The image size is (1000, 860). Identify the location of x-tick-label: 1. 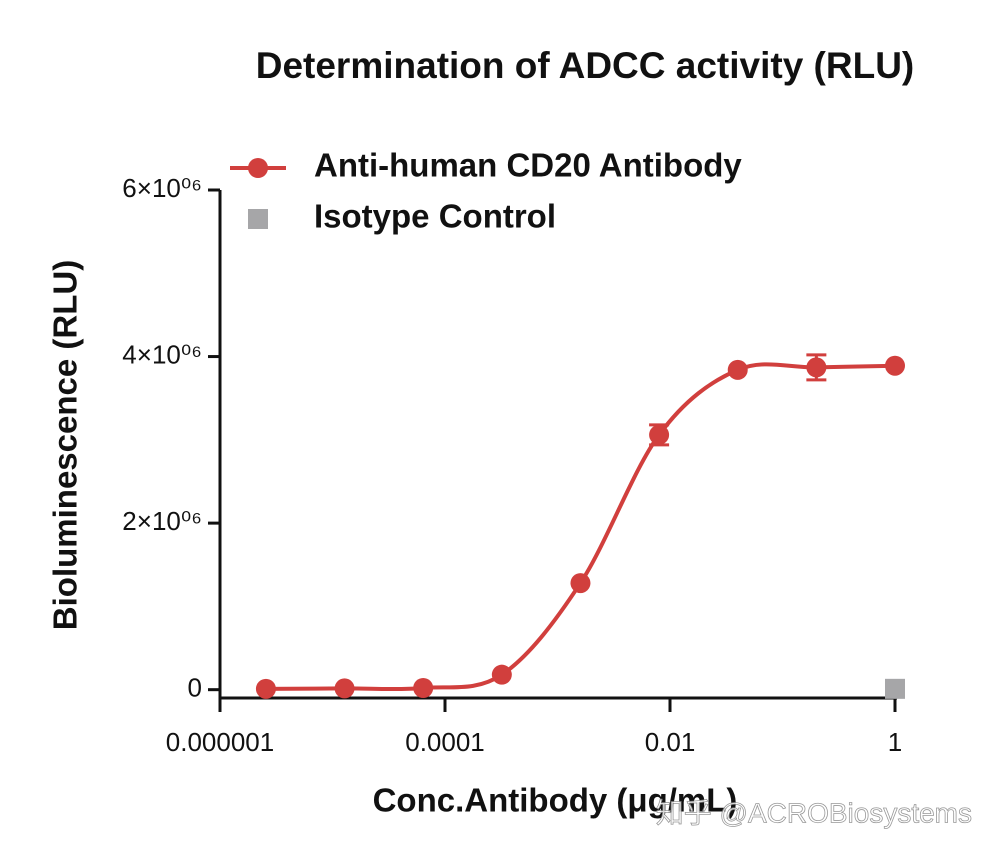
(895, 742).